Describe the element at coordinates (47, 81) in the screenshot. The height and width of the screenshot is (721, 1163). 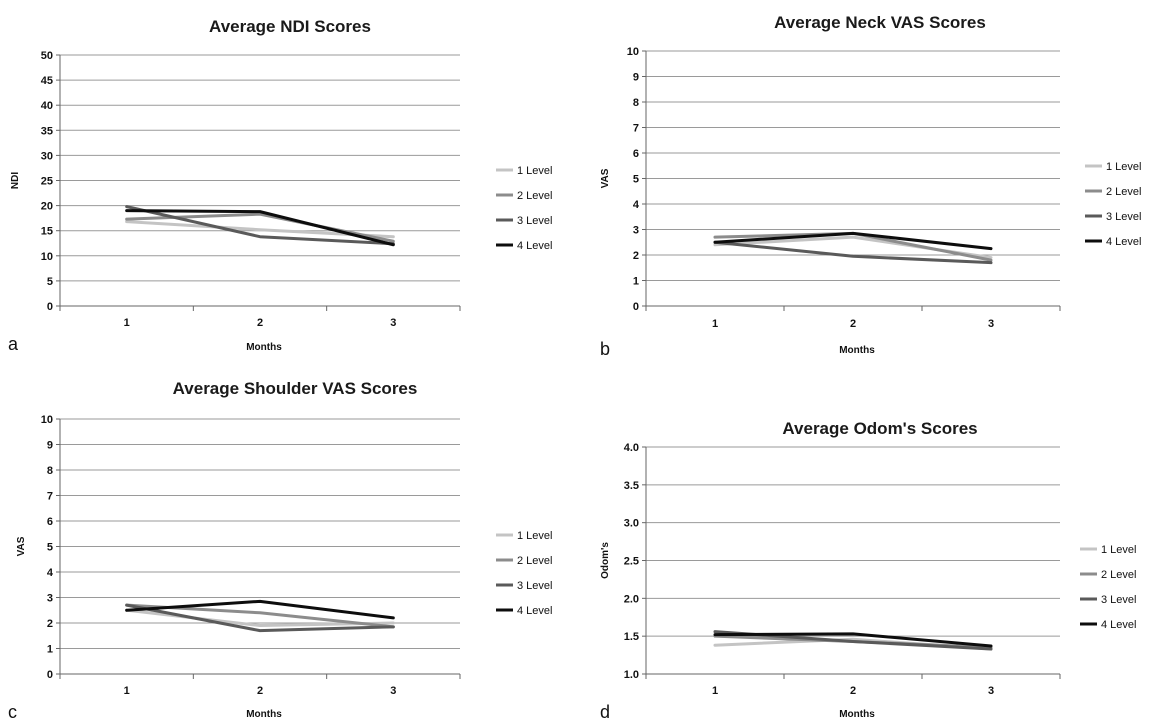
I see `y-tick-label: 45` at that location.